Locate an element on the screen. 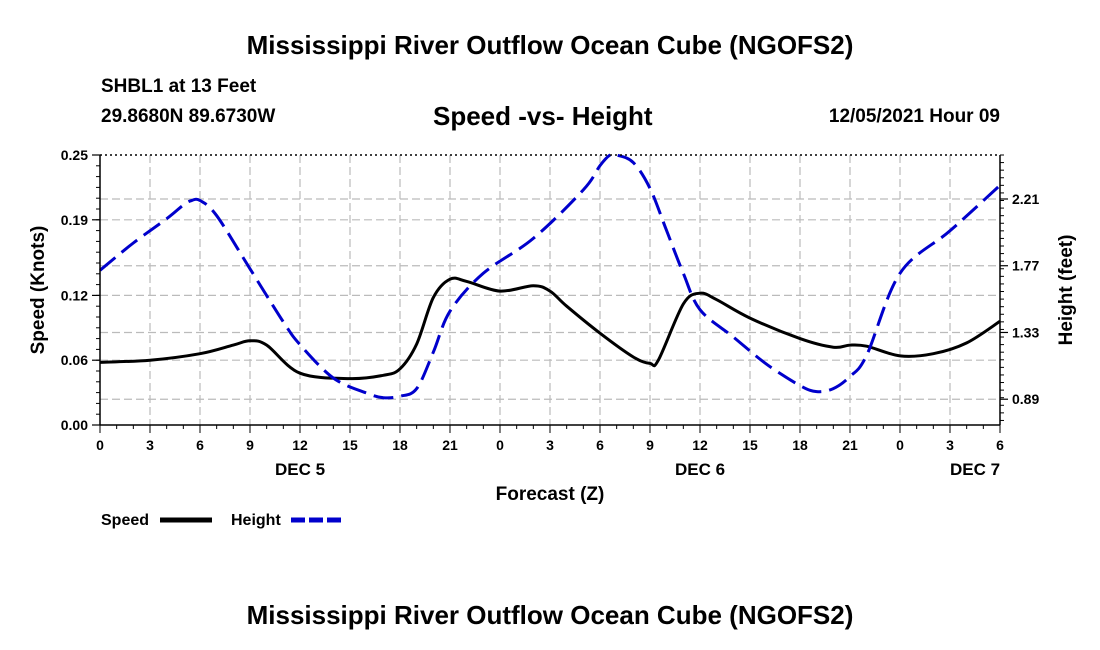  date-label: DEC 7 is located at coordinates (975, 469).